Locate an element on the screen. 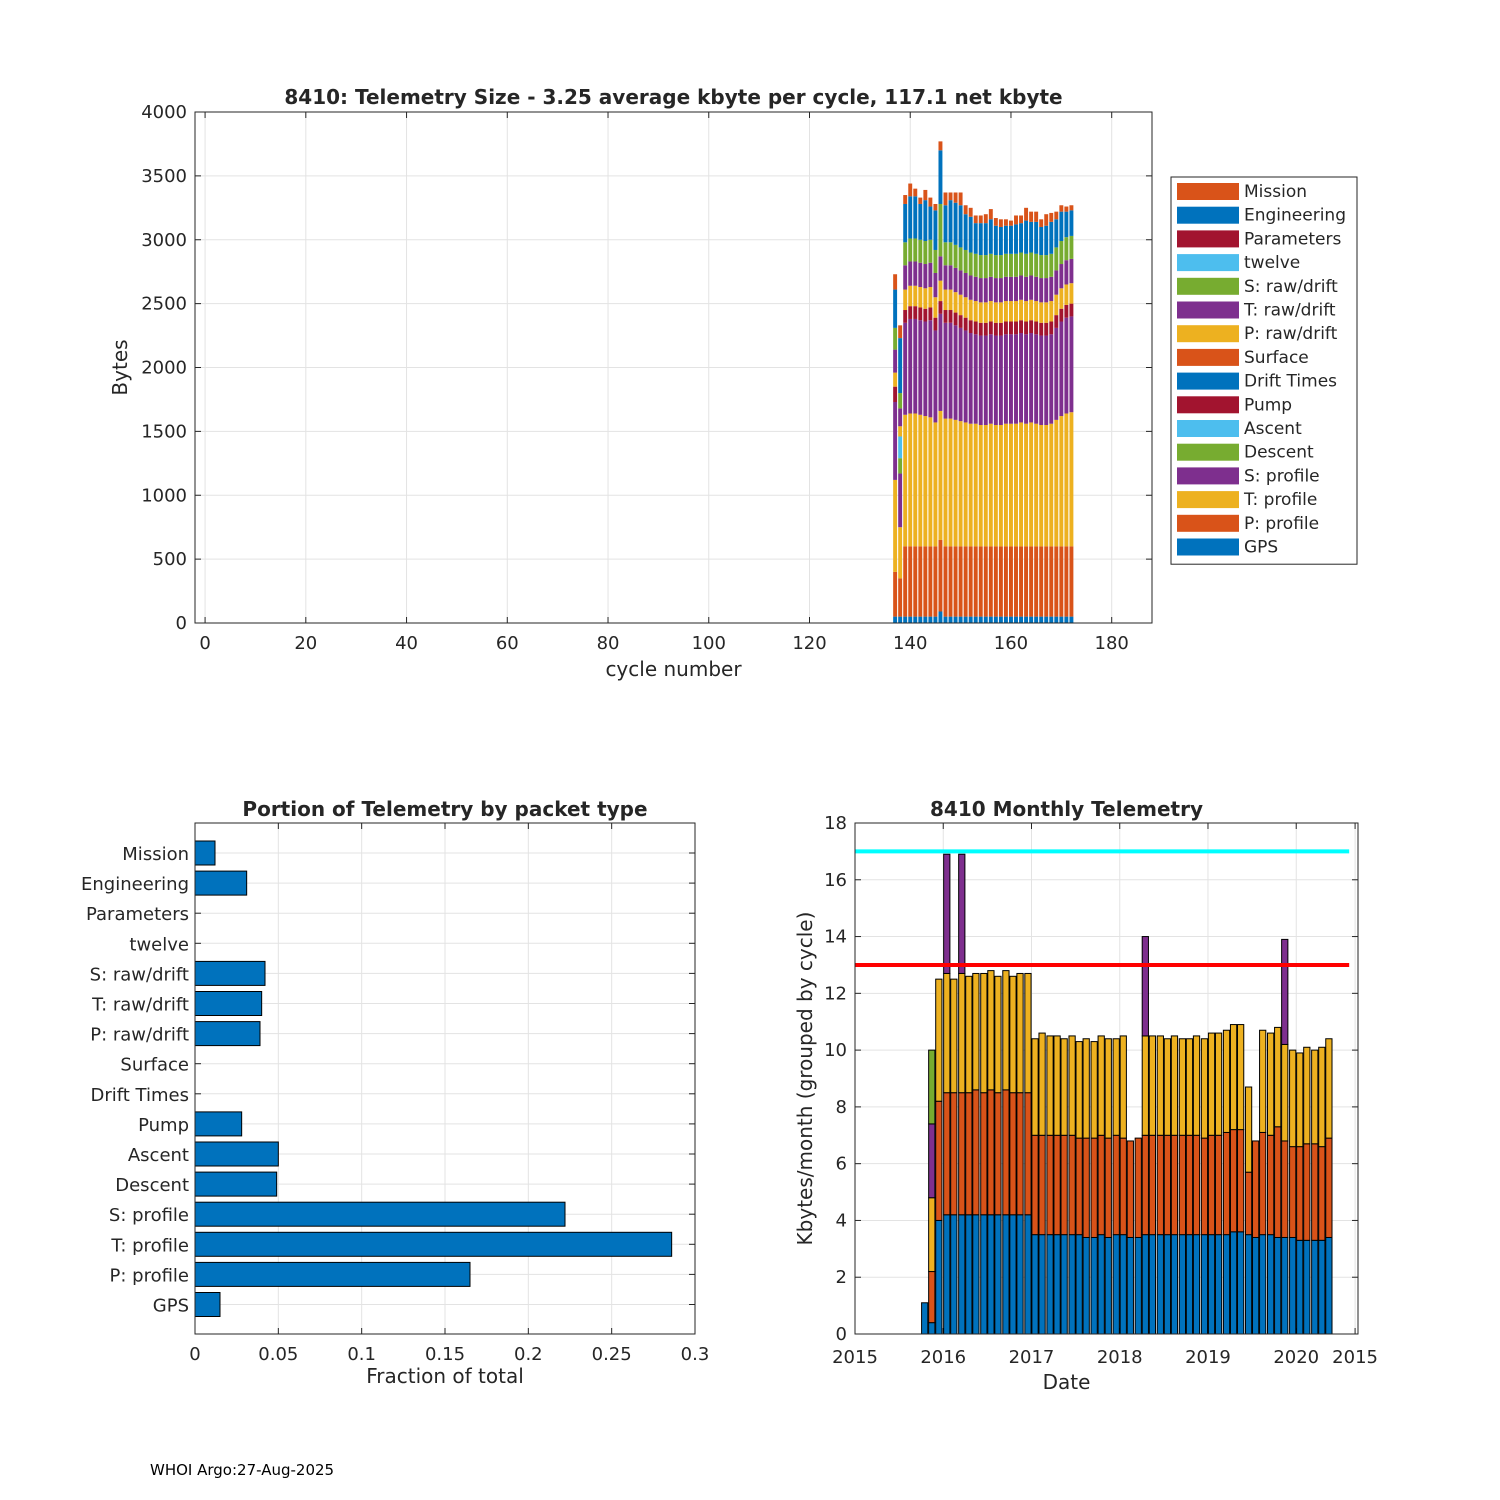  x-tick-label: 2015 is located at coordinates (1355, 1357).